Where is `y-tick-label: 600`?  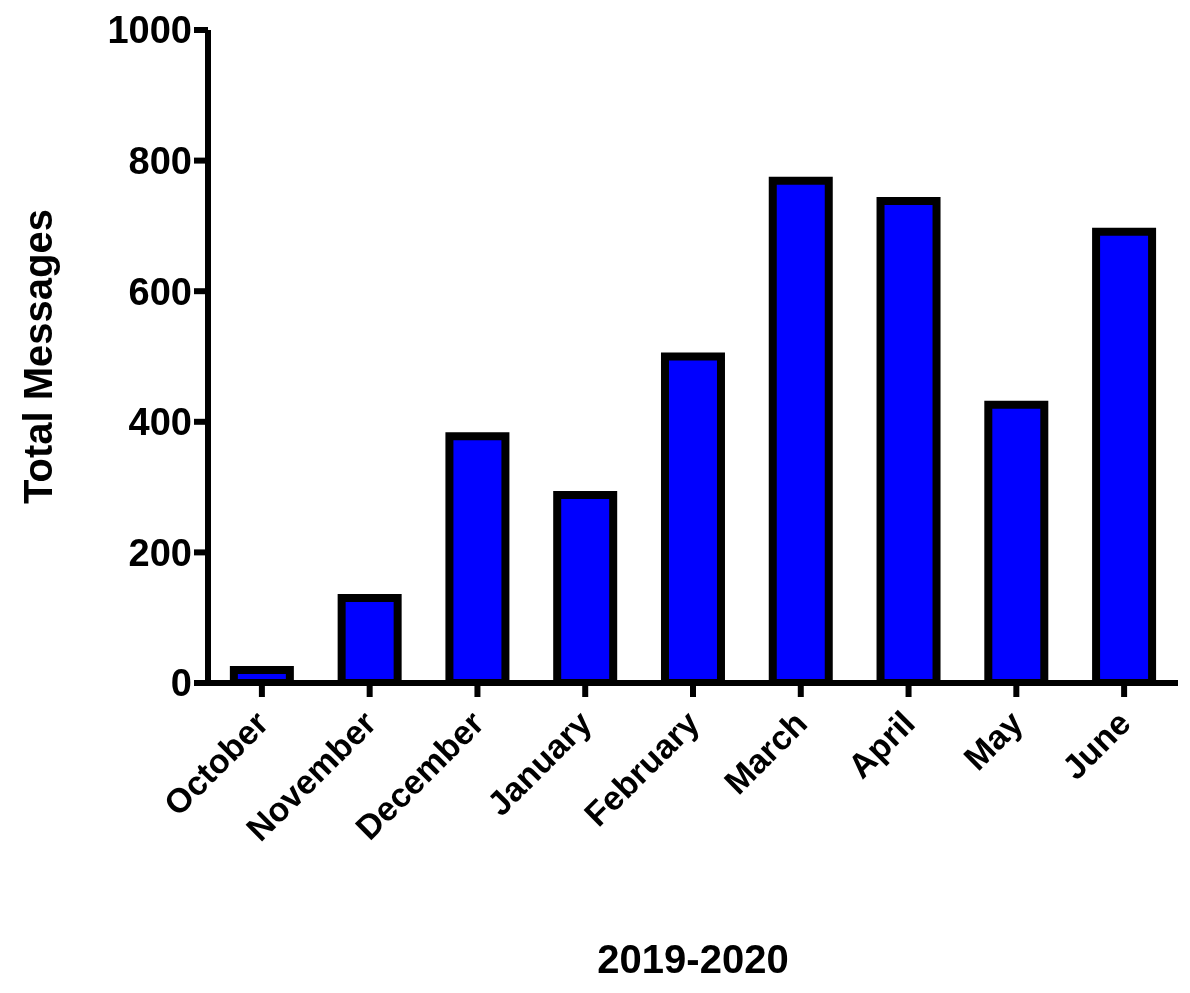 y-tick-label: 600 is located at coordinates (160, 291).